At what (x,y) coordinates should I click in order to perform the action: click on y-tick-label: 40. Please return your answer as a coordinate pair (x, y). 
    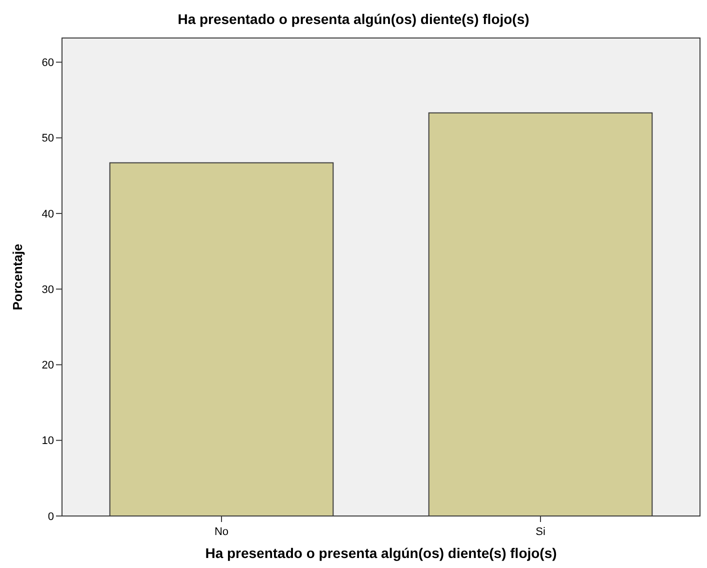
    Looking at the image, I should click on (48, 214).